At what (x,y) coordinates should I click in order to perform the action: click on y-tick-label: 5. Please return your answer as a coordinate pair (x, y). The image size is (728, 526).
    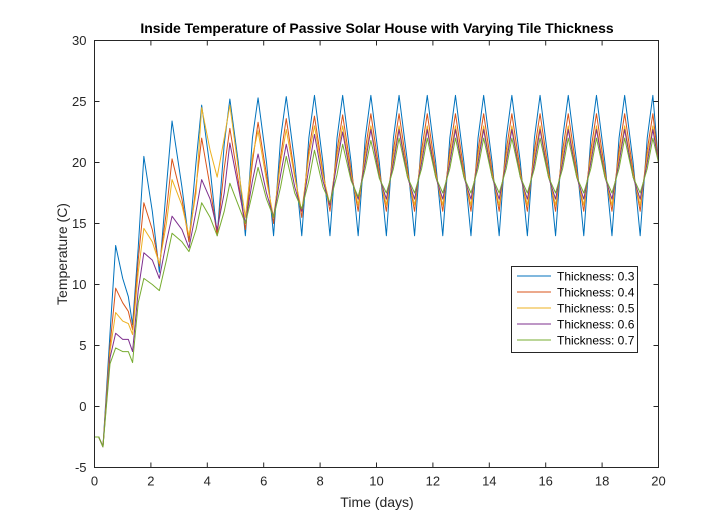
    Looking at the image, I should click on (82, 345).